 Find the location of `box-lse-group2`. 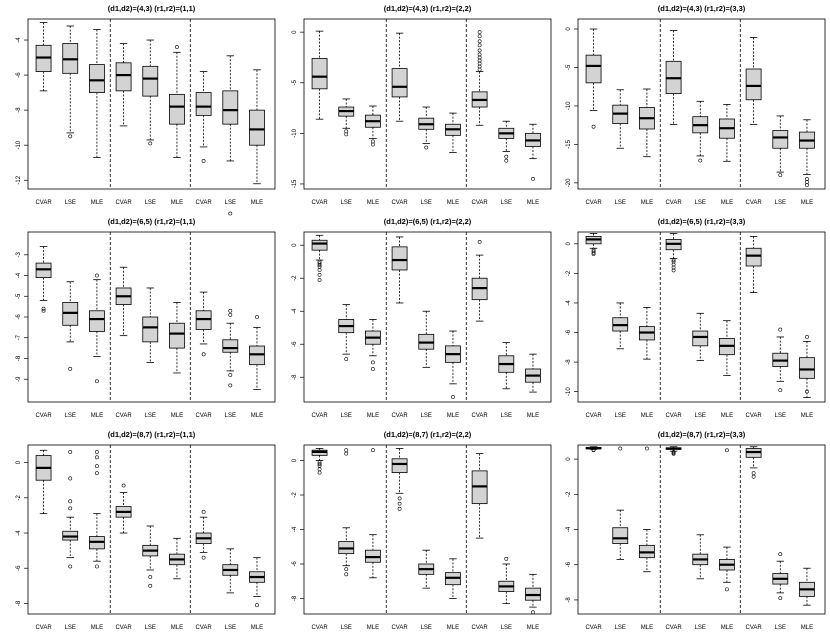

box-lse-group2 is located at coordinates (426, 569).